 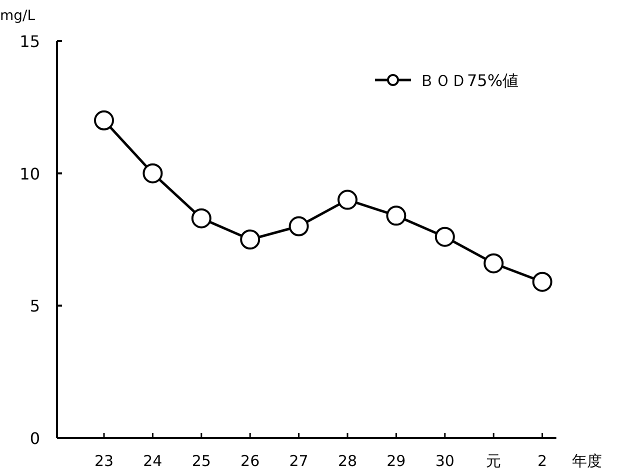 I want to click on y-tick-label: 15, so click(x=30, y=41).